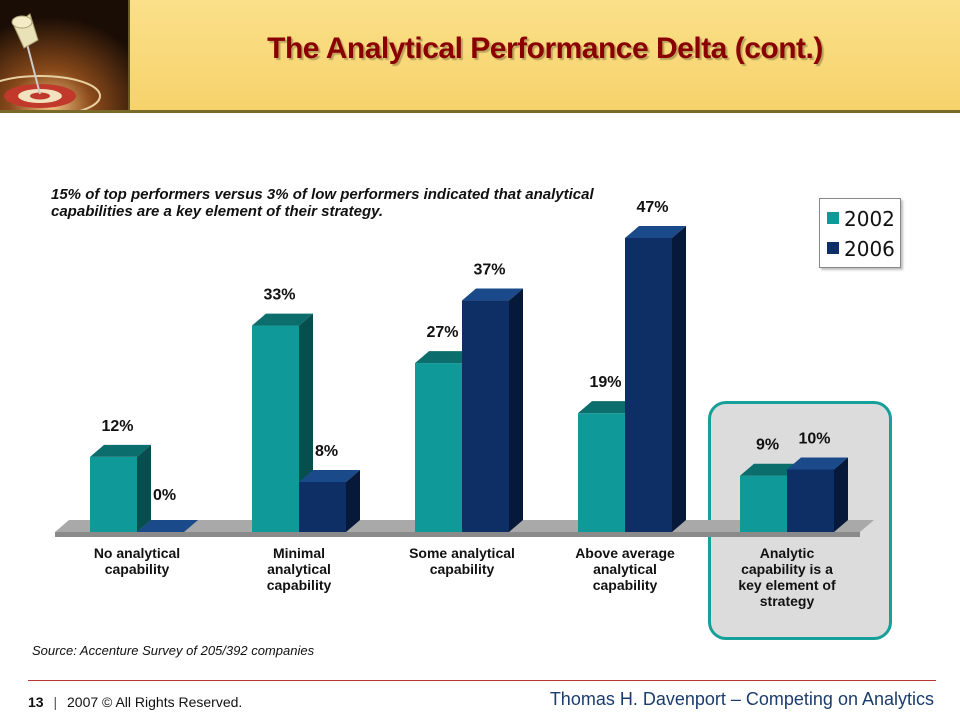  Describe the element at coordinates (279, 295) in the screenshot. I see `value-label-2002-2: 33%` at that location.